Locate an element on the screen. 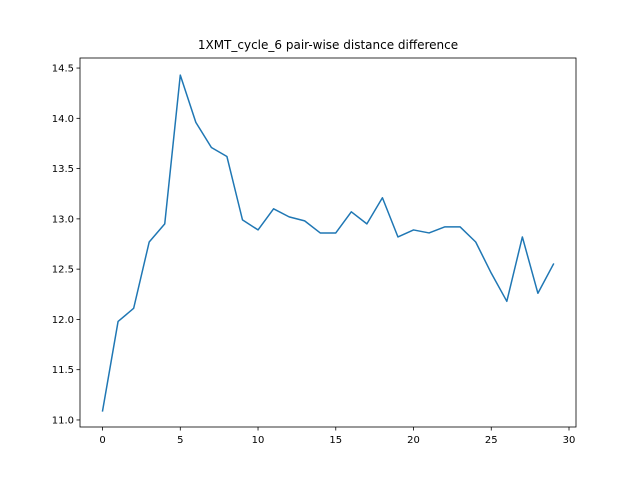  x-tick-label: 5 is located at coordinates (180, 440).